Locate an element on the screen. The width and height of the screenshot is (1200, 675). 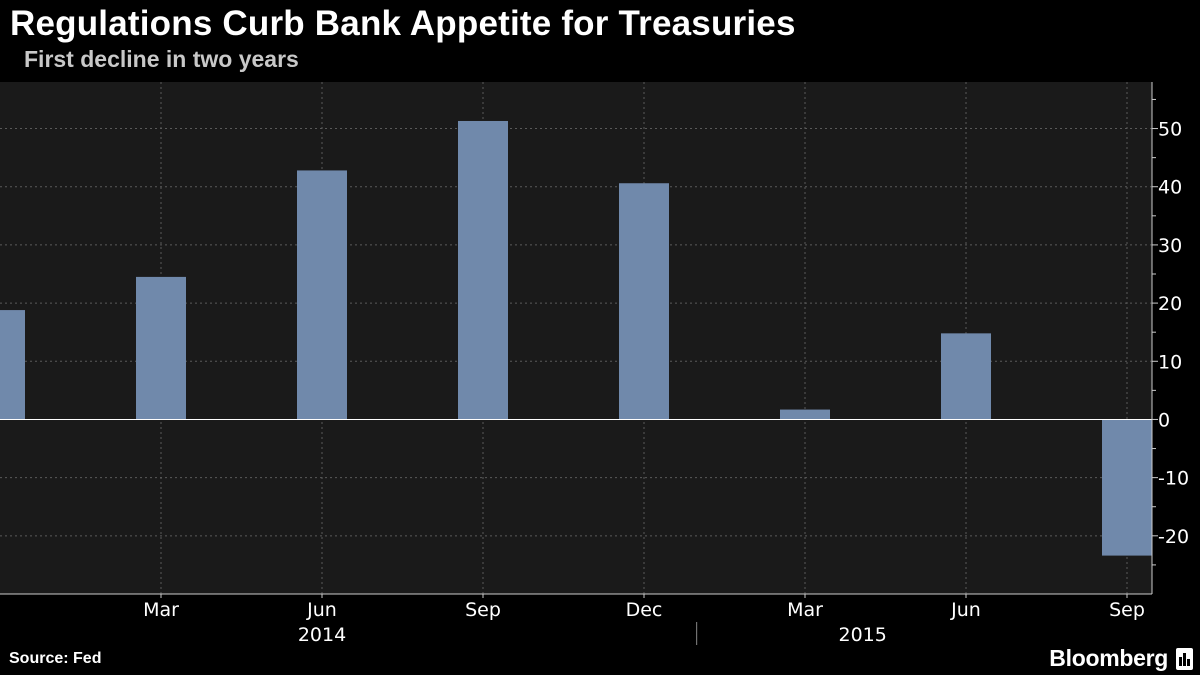
bloomberg-terminal-icon is located at coordinates (1184, 659).